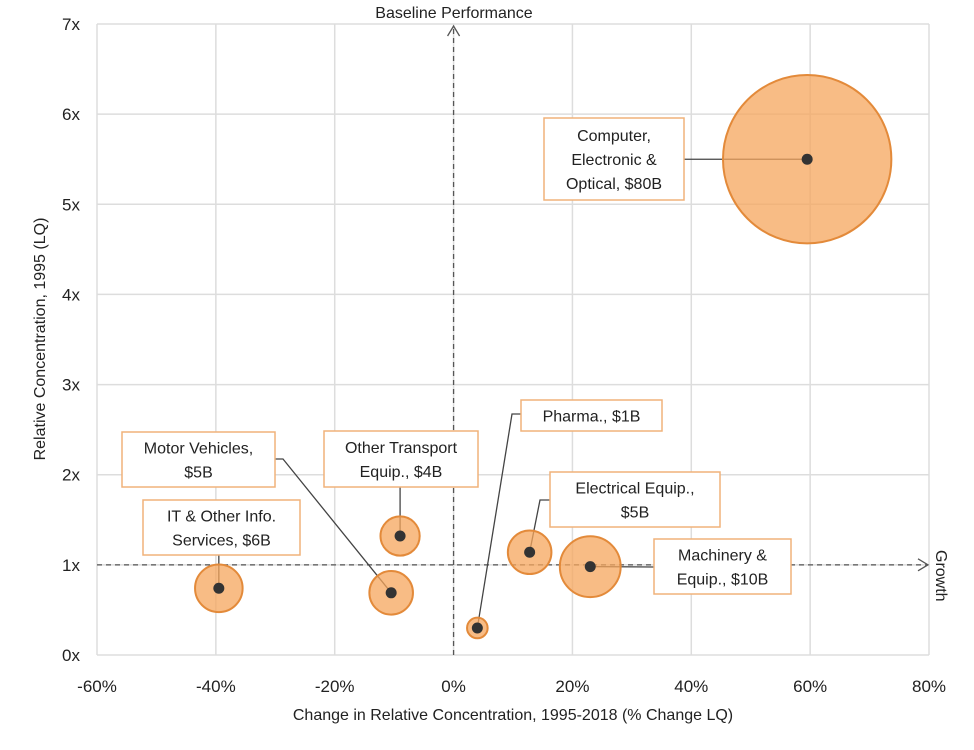 Image resolution: width=974 pixels, height=750 pixels. What do you see at coordinates (401, 472) in the screenshot?
I see `bubble-label: Equip., $4B` at bounding box center [401, 472].